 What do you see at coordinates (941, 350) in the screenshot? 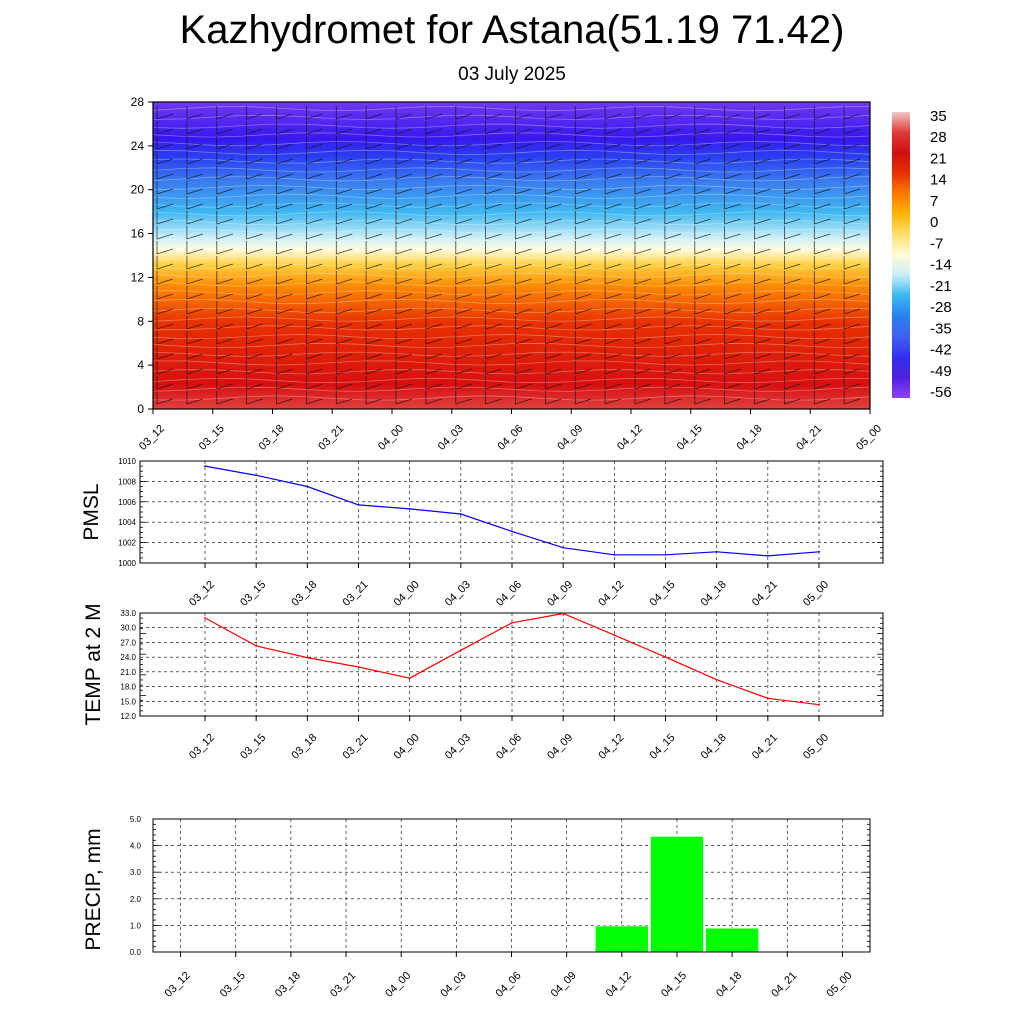
I see `colorbar-label: -42` at bounding box center [941, 350].